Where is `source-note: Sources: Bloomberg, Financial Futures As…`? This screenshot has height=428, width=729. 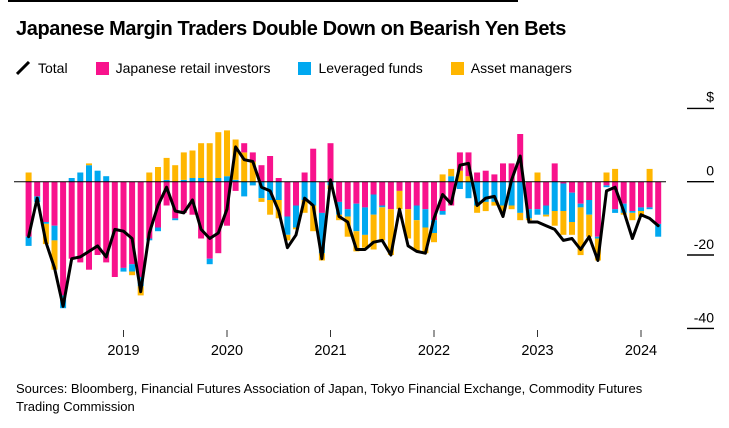
source-note: Sources: Bloomberg, Financial Futures As… is located at coordinates (329, 398).